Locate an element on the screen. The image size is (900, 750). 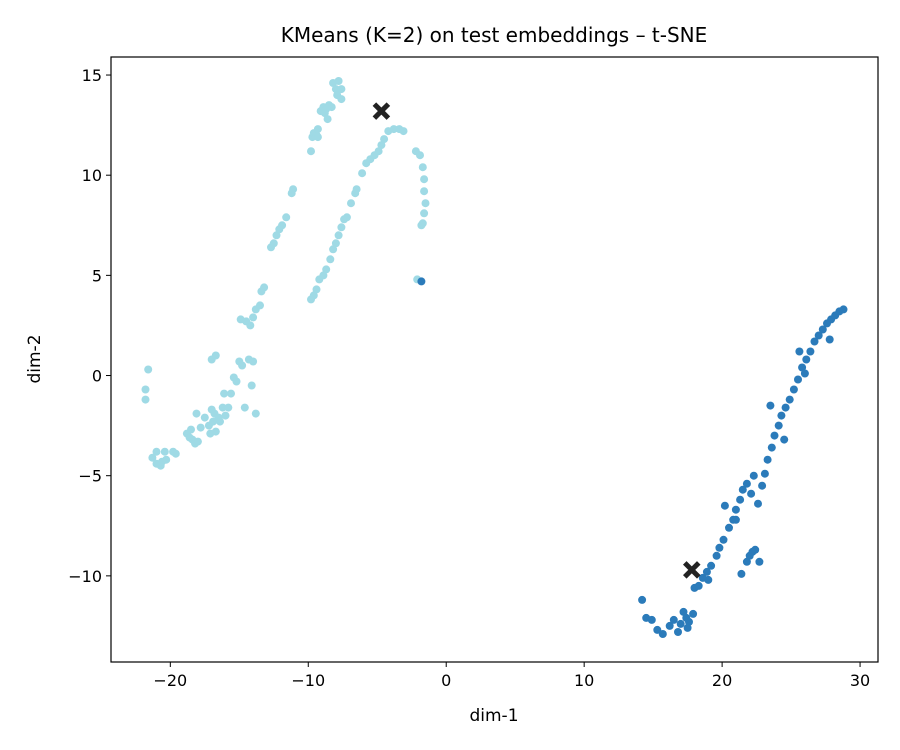
centroid-1-marker is located at coordinates (692, 570).